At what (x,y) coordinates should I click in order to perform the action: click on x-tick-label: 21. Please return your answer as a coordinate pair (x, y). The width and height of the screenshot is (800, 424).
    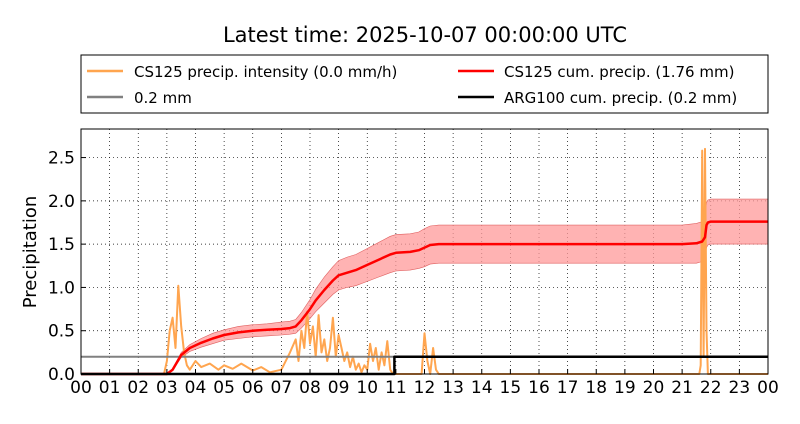
    Looking at the image, I should click on (682, 388).